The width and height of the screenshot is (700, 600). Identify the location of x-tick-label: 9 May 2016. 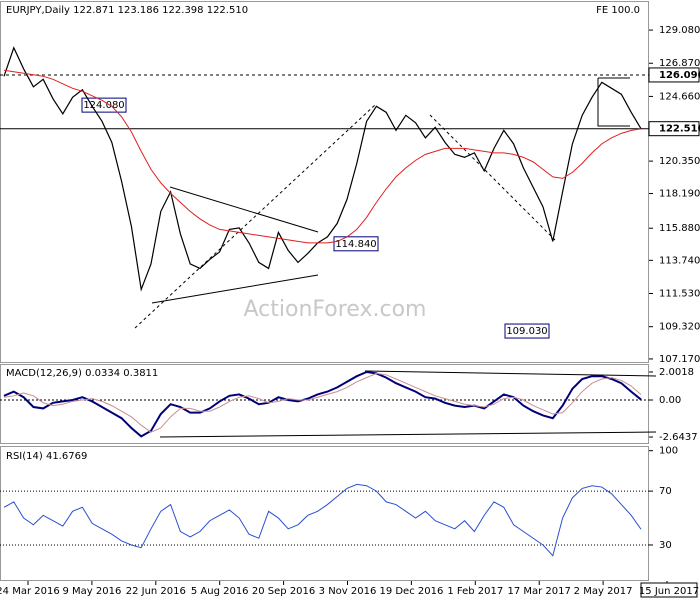
(91, 591).